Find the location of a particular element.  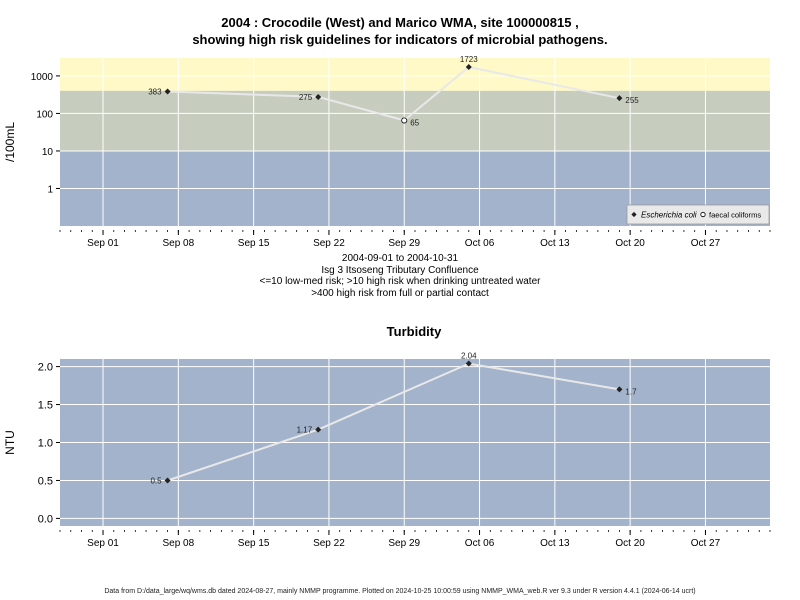

p2-y-tick-label-4: 1.5 is located at coordinates (45, 406).